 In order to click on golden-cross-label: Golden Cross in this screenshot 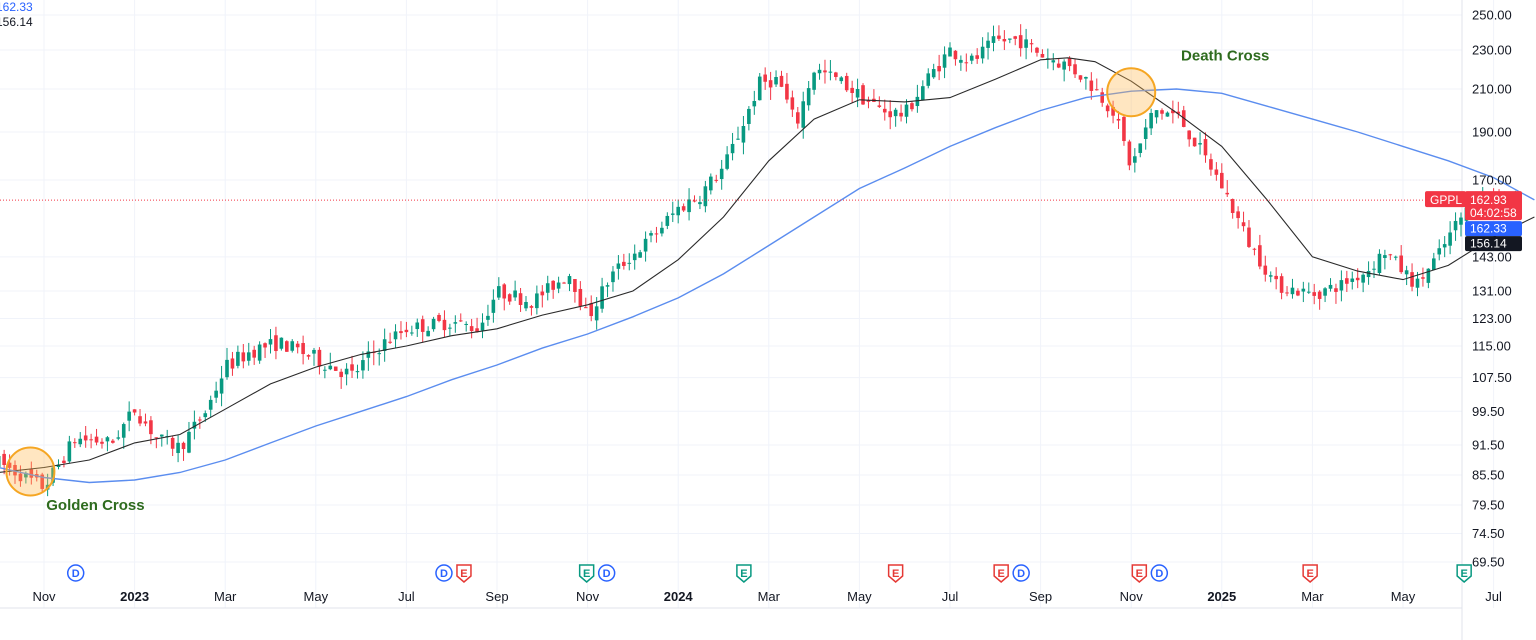, I will do `click(95, 505)`.